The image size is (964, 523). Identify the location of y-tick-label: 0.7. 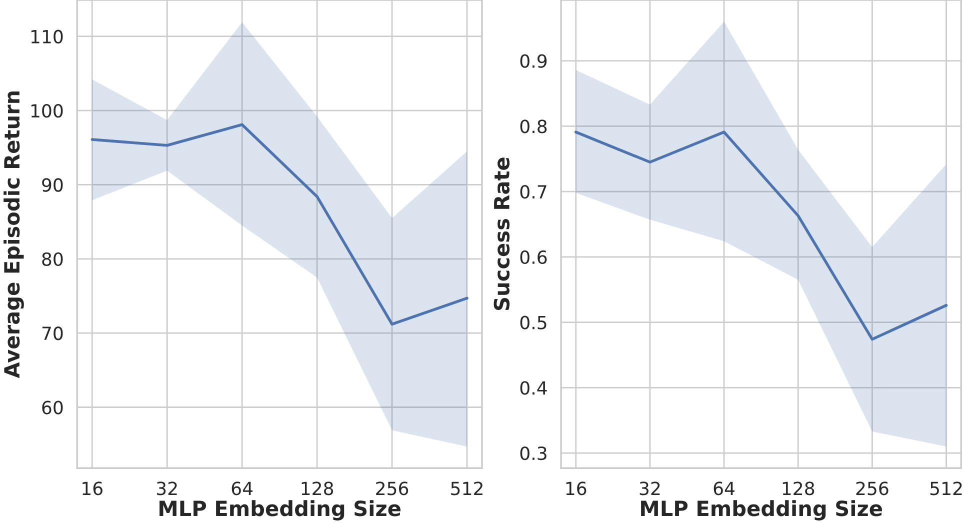
(533, 192).